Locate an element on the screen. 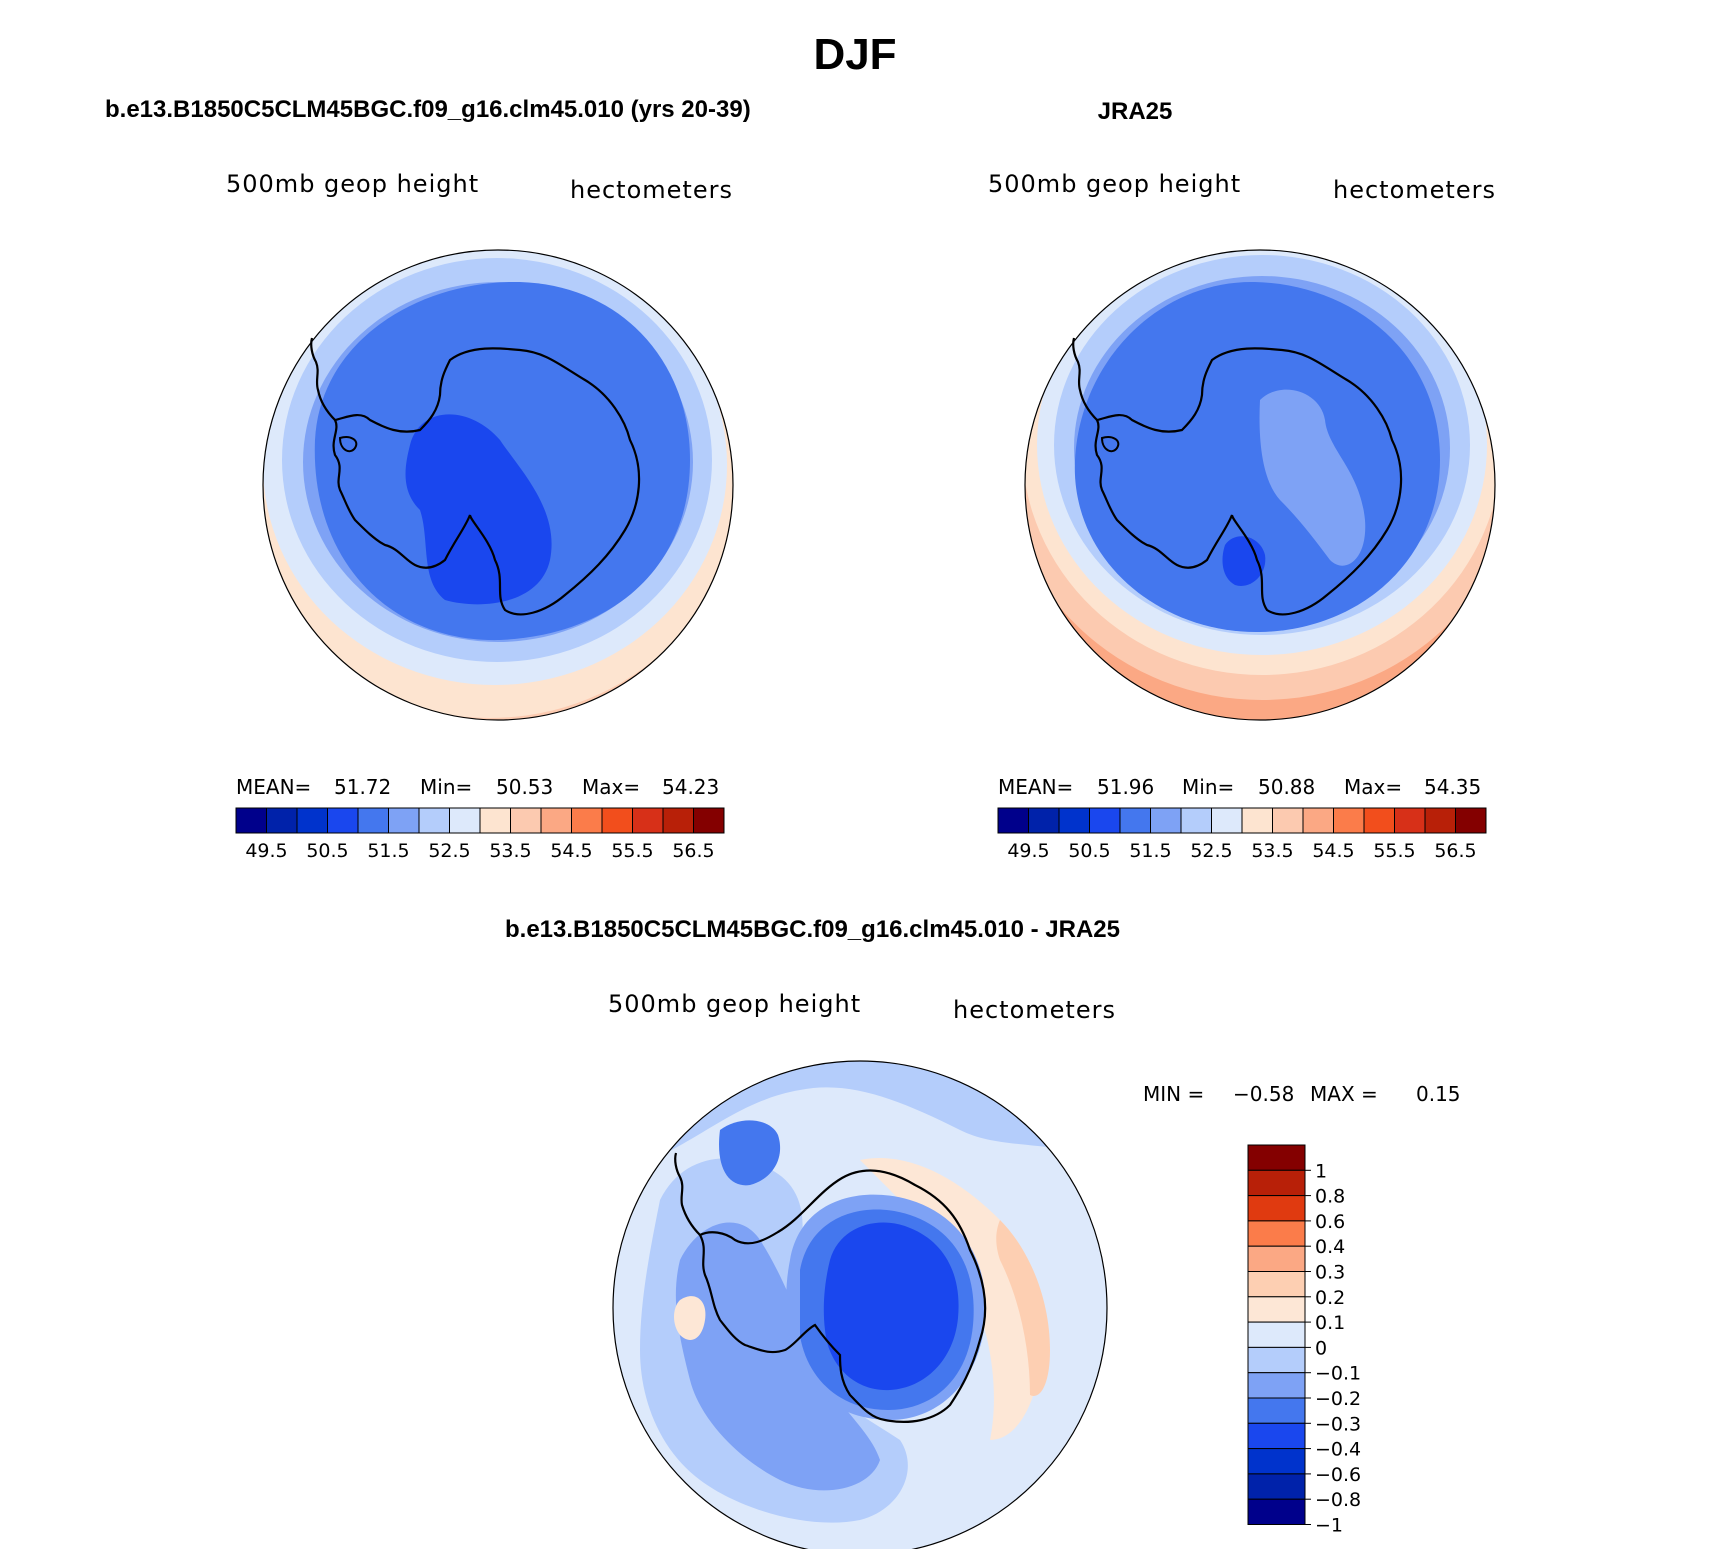 This screenshot has height=1549, width=1710. panel2-min-label: Min= is located at coordinates (1208, 787).